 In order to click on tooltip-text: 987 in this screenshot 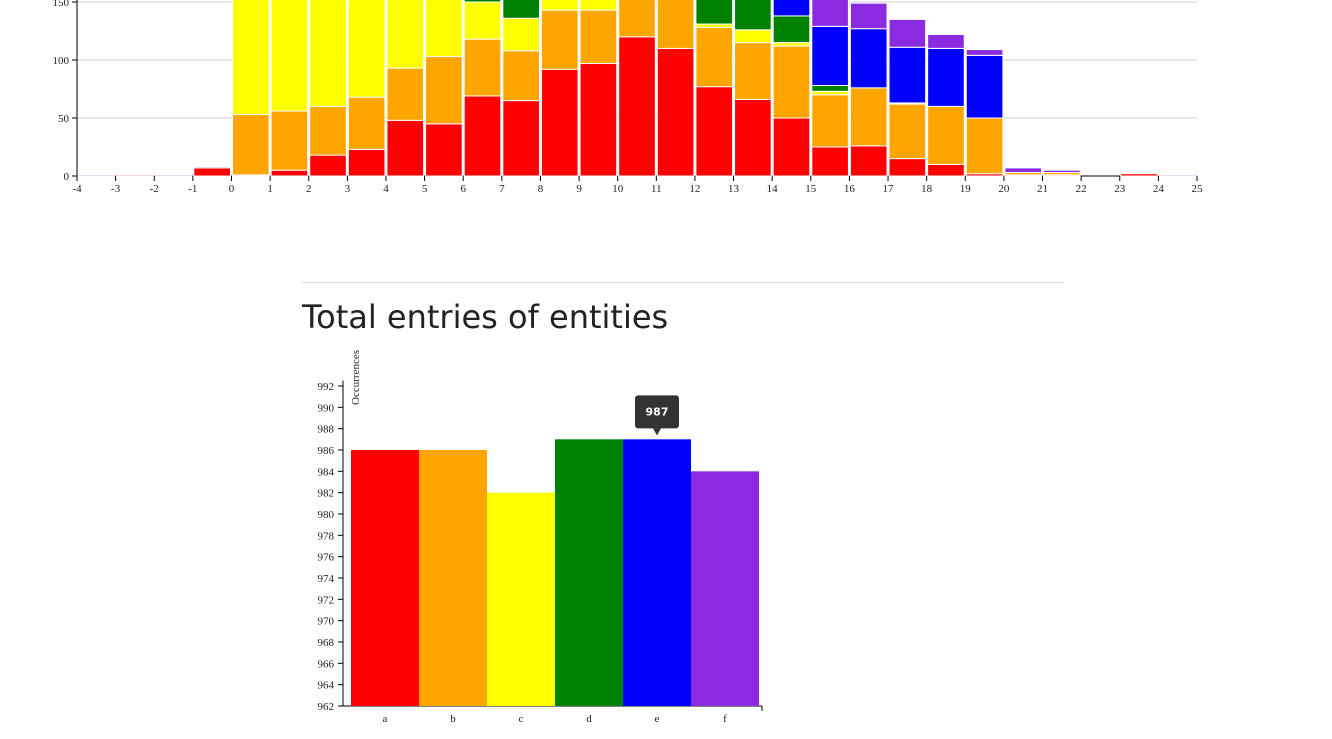, I will do `click(657, 411)`.